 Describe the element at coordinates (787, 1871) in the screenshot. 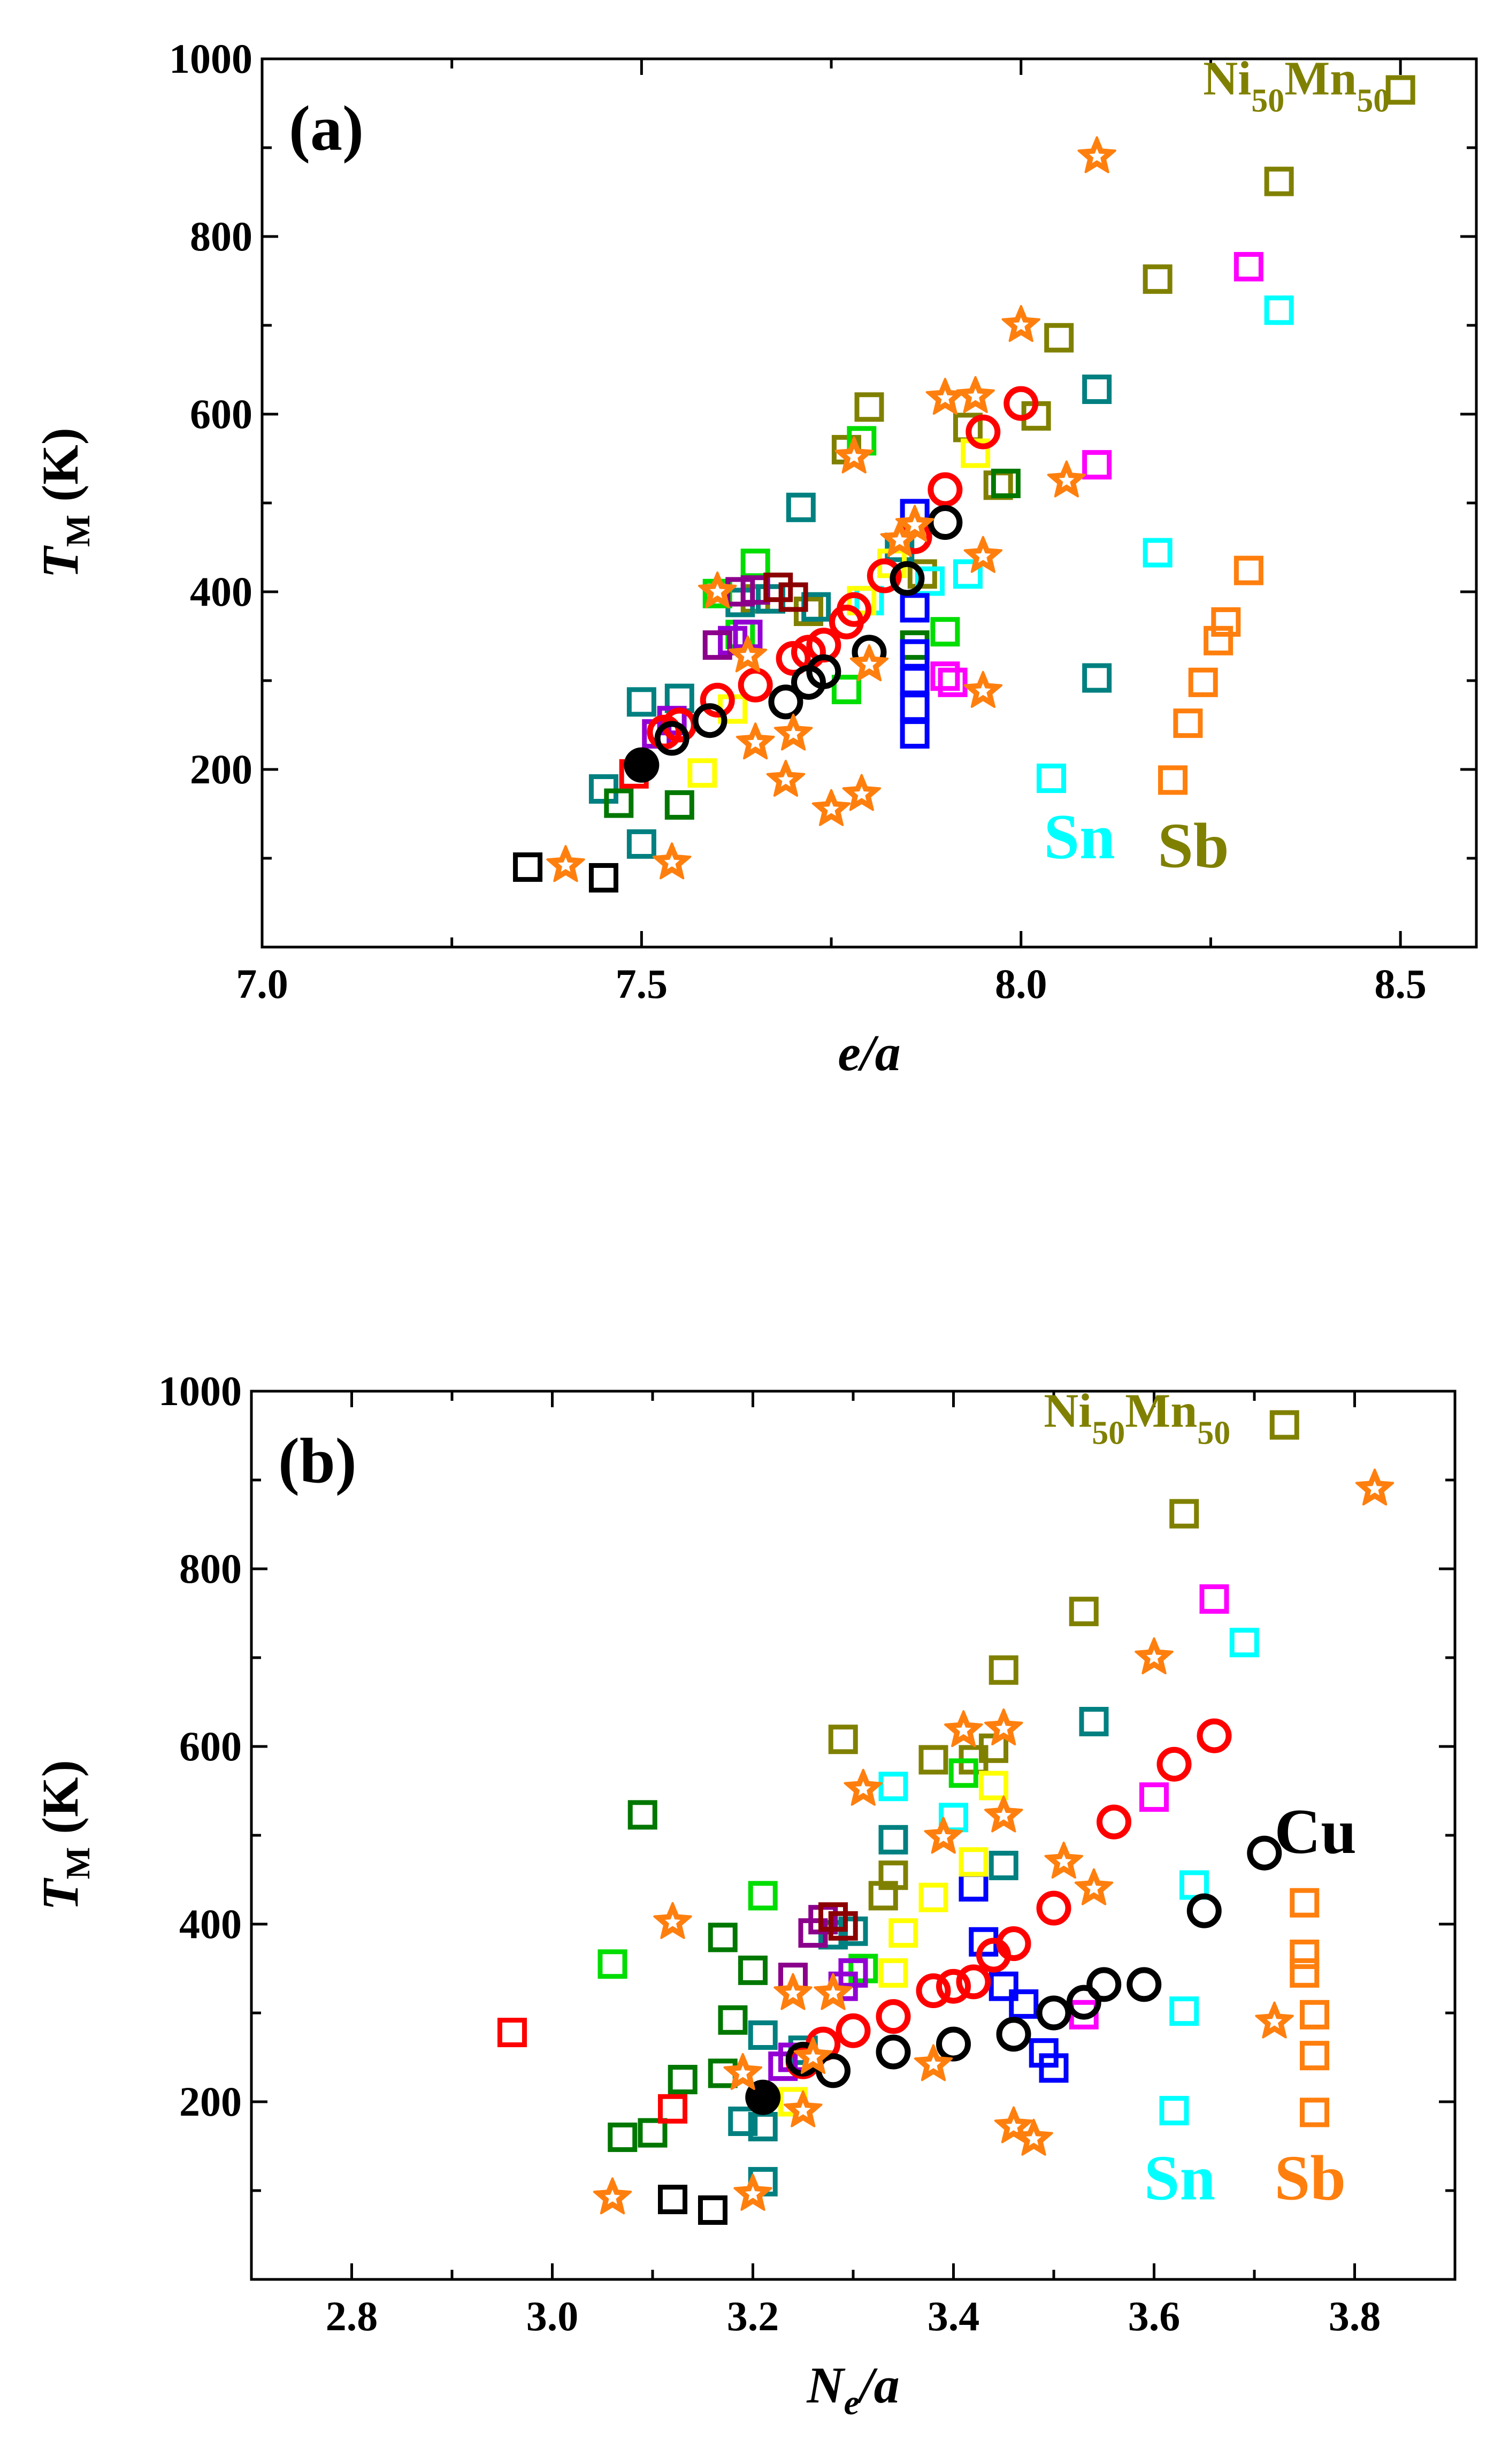

I see `series-green` at that location.